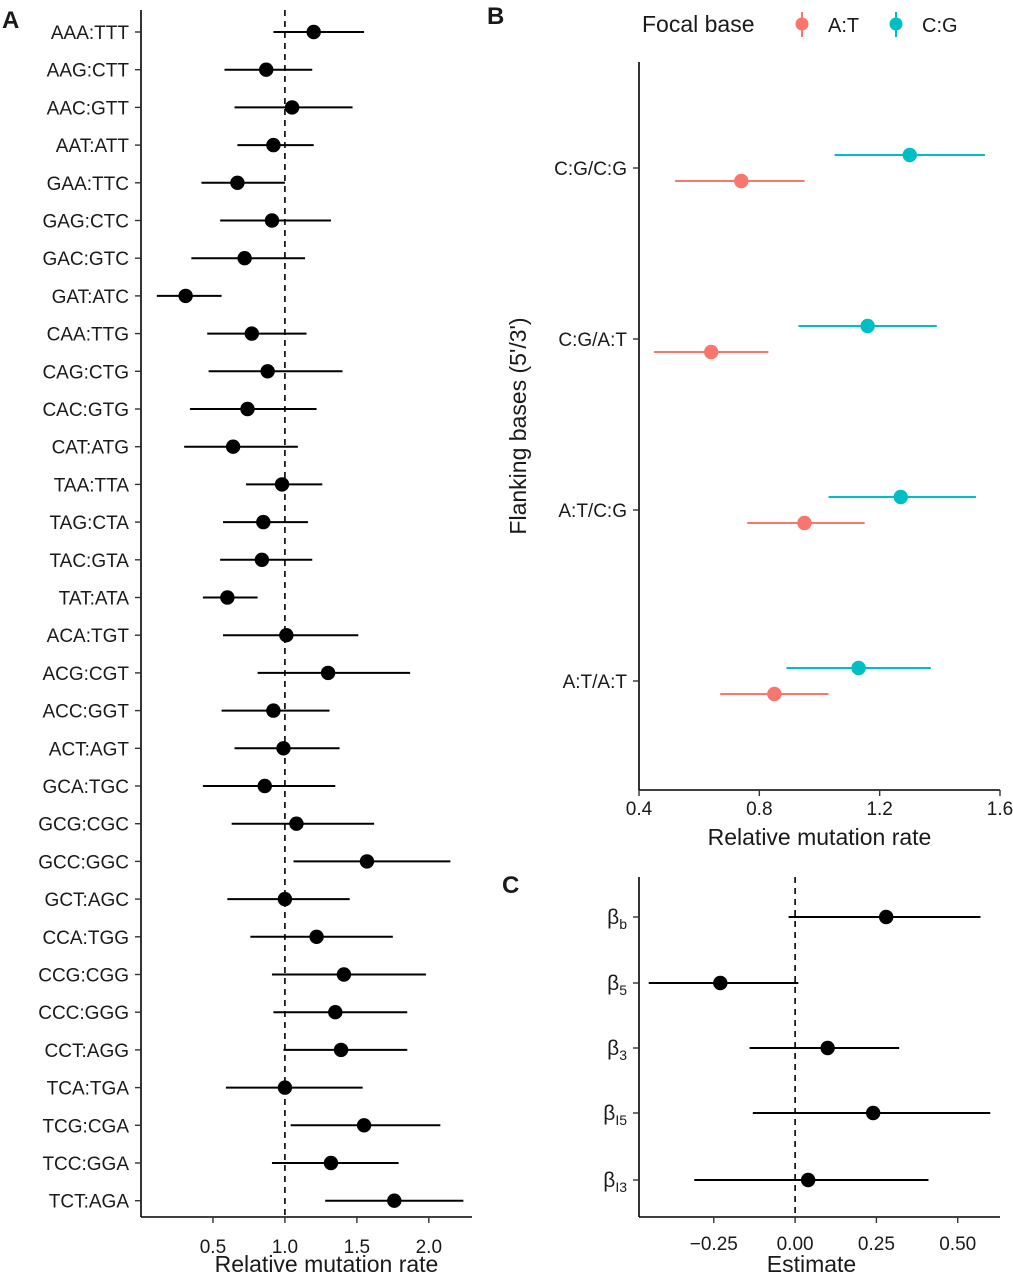 The image size is (1013, 1280). What do you see at coordinates (639, 809) in the screenshot?
I see `x-tick-label: 0.4` at bounding box center [639, 809].